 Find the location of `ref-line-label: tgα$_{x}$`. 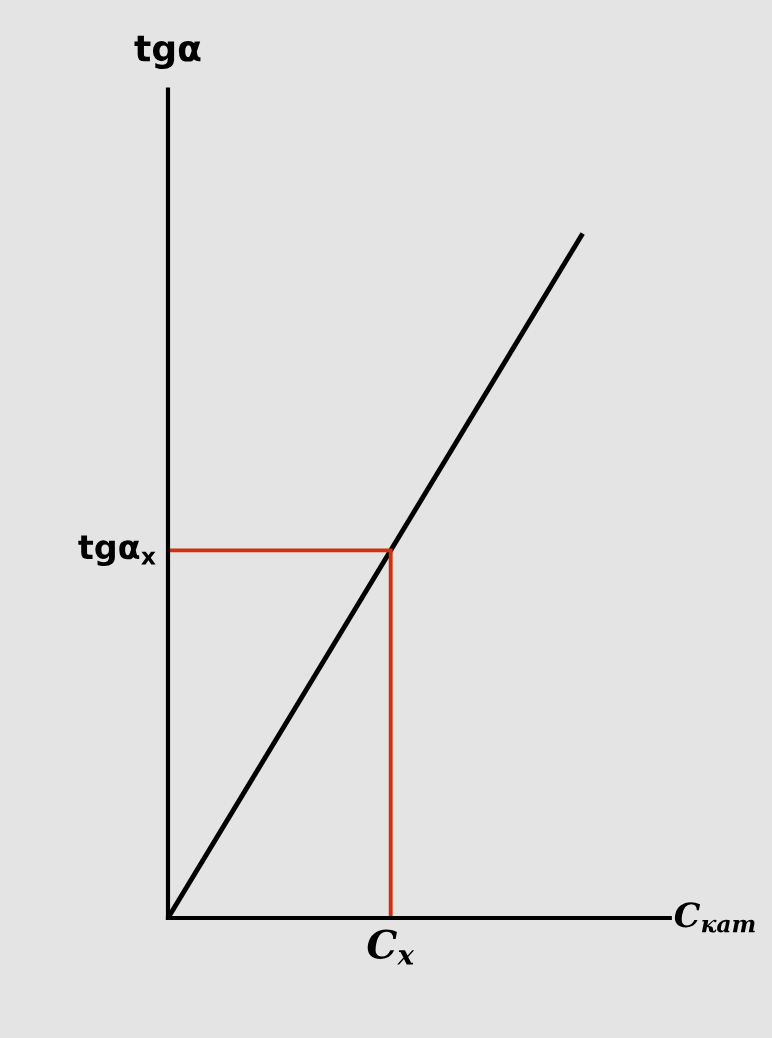

ref-line-label: tgα$_{x}$ is located at coordinates (117, 551).